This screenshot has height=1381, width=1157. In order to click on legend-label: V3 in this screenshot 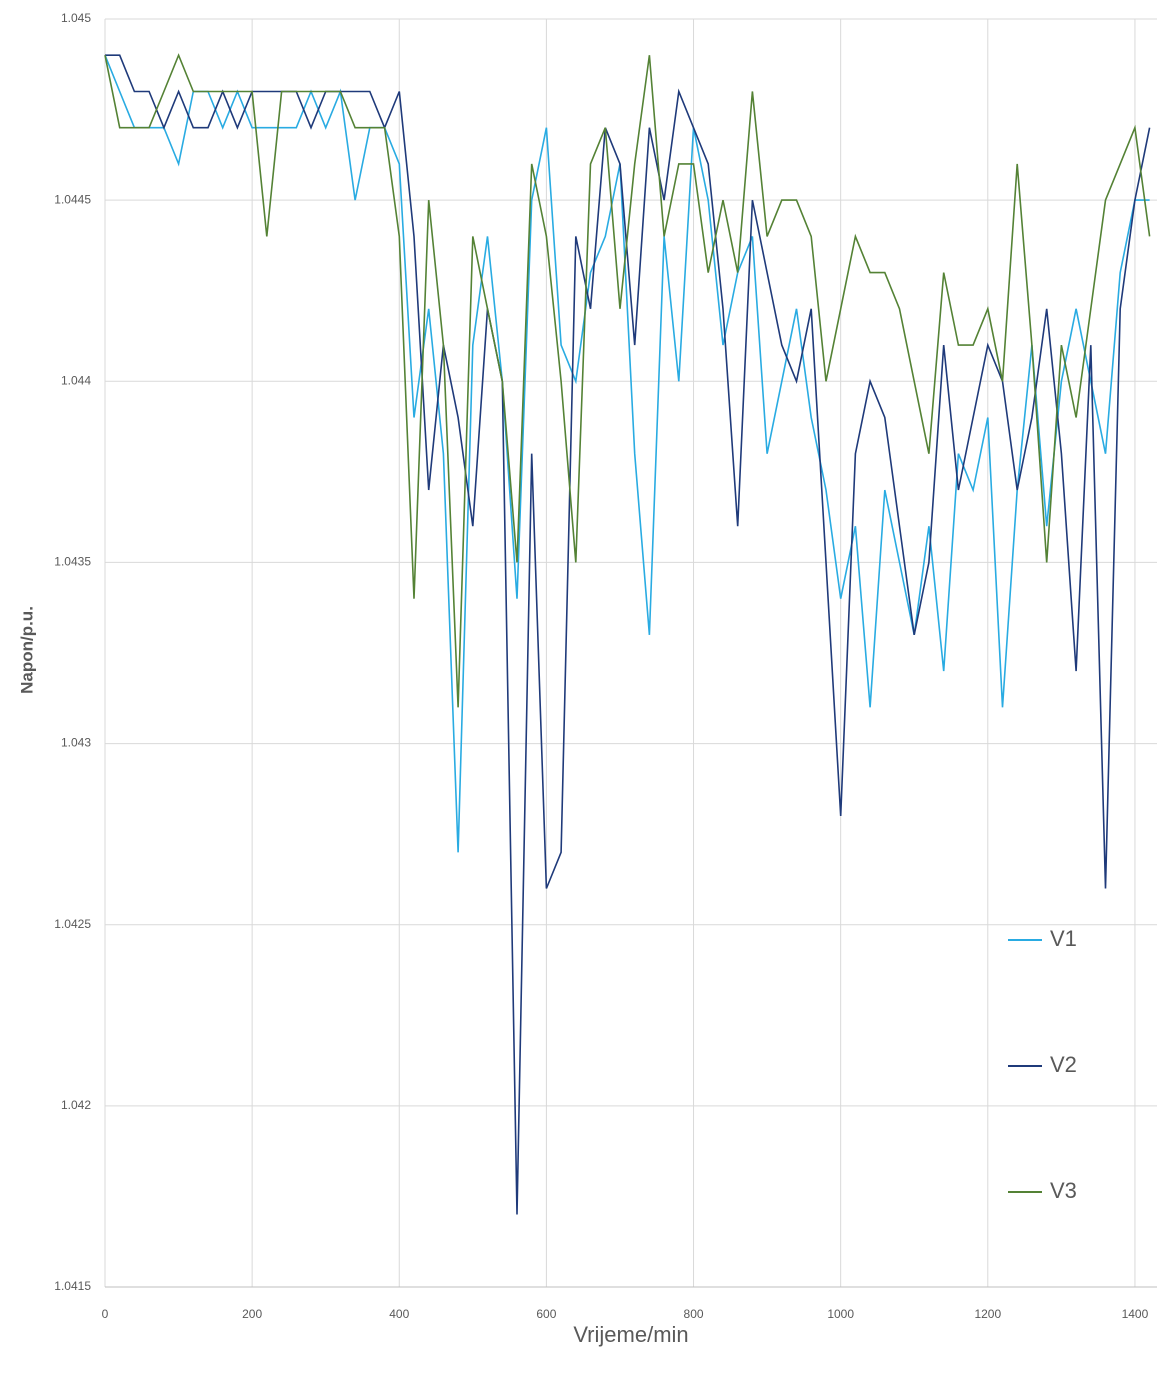, I will do `click(1063, 1190)`.